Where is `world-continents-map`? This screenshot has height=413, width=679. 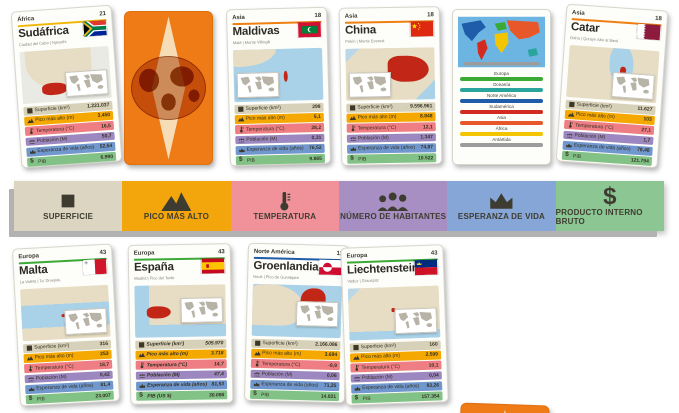 world-continents-map is located at coordinates (501, 42).